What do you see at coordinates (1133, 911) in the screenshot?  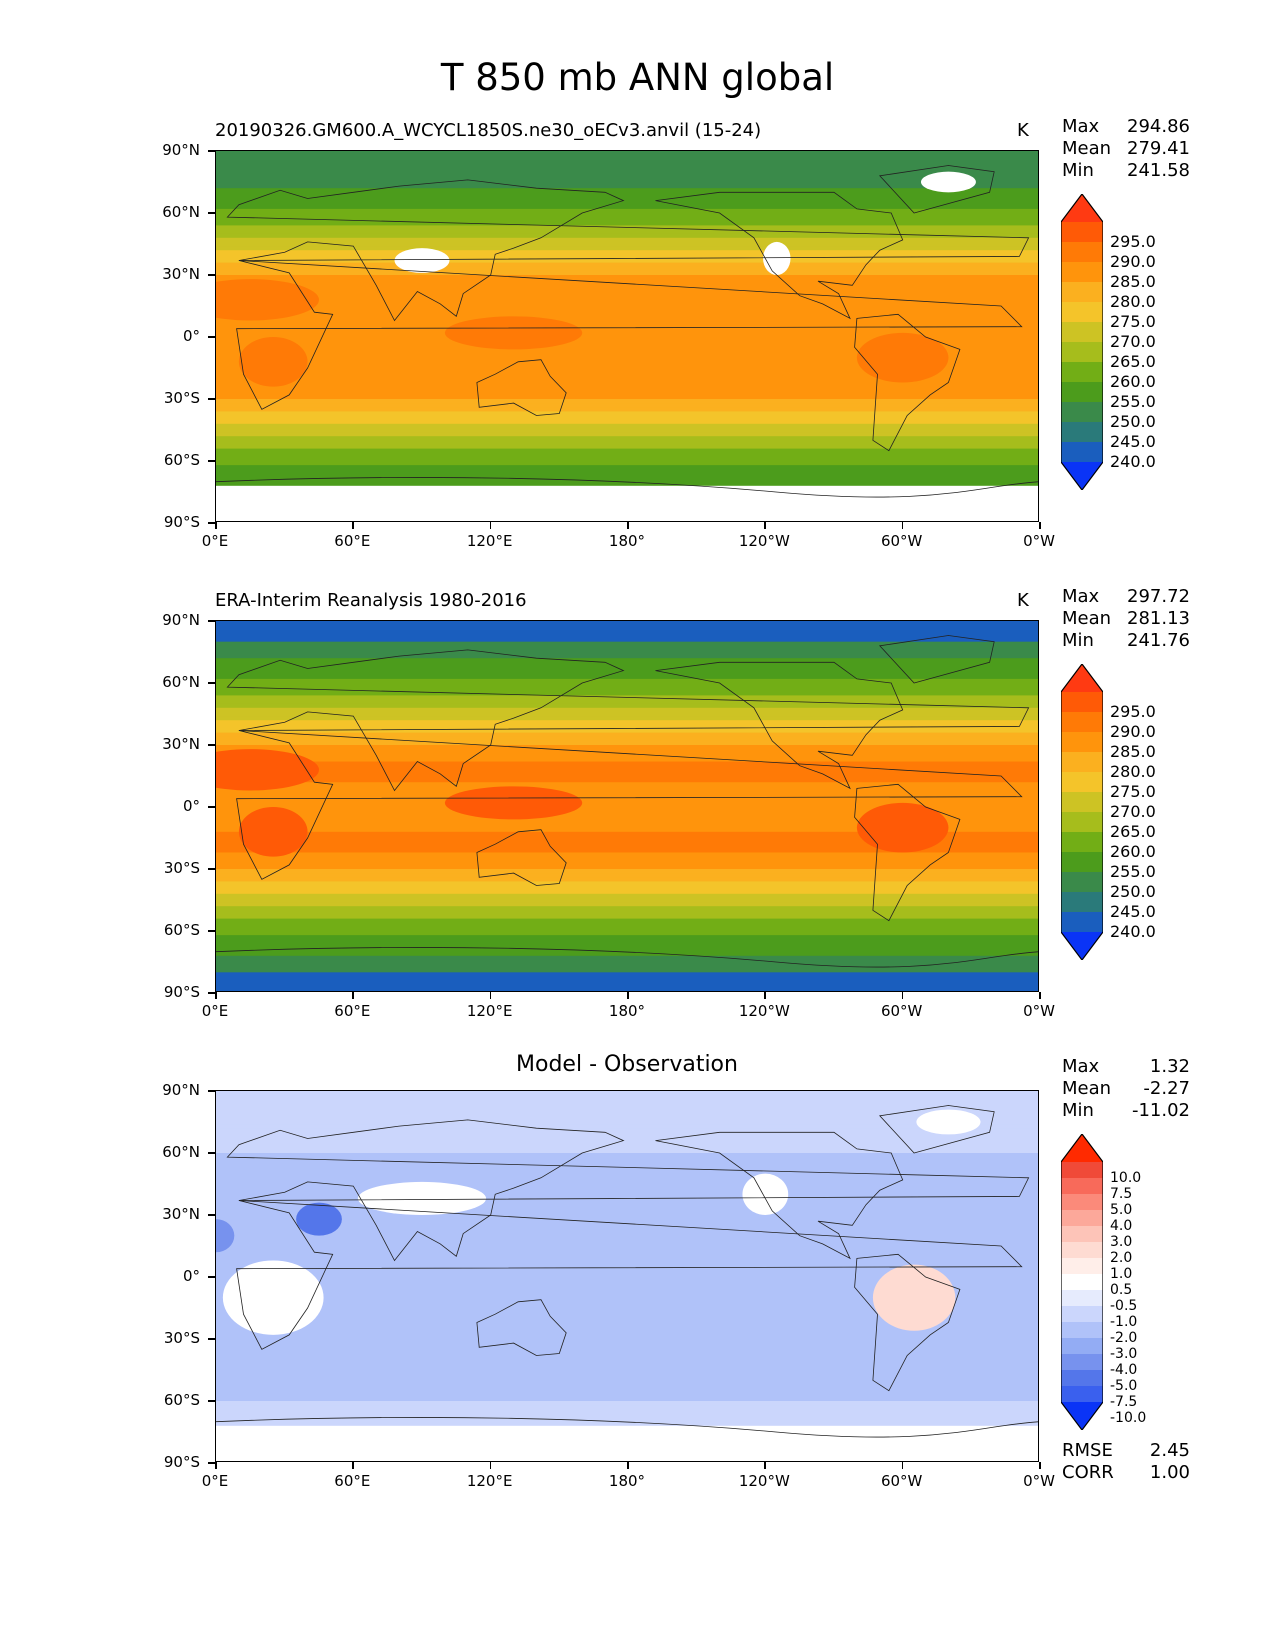 I see `colorbar-tick-label: 245.0` at bounding box center [1133, 911].